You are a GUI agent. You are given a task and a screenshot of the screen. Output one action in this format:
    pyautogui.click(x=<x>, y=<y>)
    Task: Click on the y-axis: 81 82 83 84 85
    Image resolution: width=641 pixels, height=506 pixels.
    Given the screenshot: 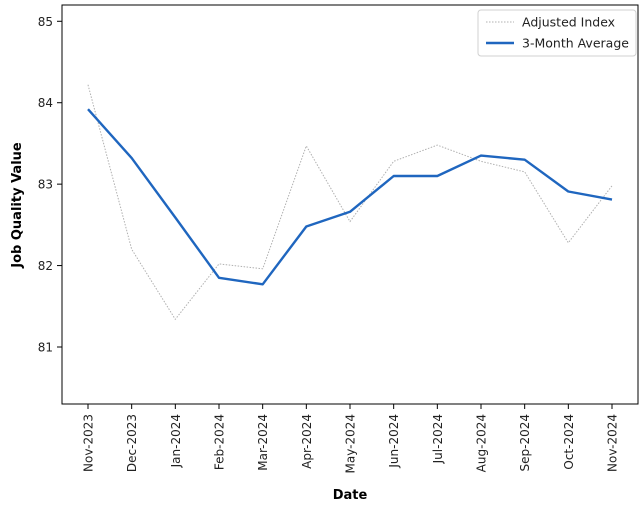 What is the action you would take?
    pyautogui.click(x=50, y=185)
    